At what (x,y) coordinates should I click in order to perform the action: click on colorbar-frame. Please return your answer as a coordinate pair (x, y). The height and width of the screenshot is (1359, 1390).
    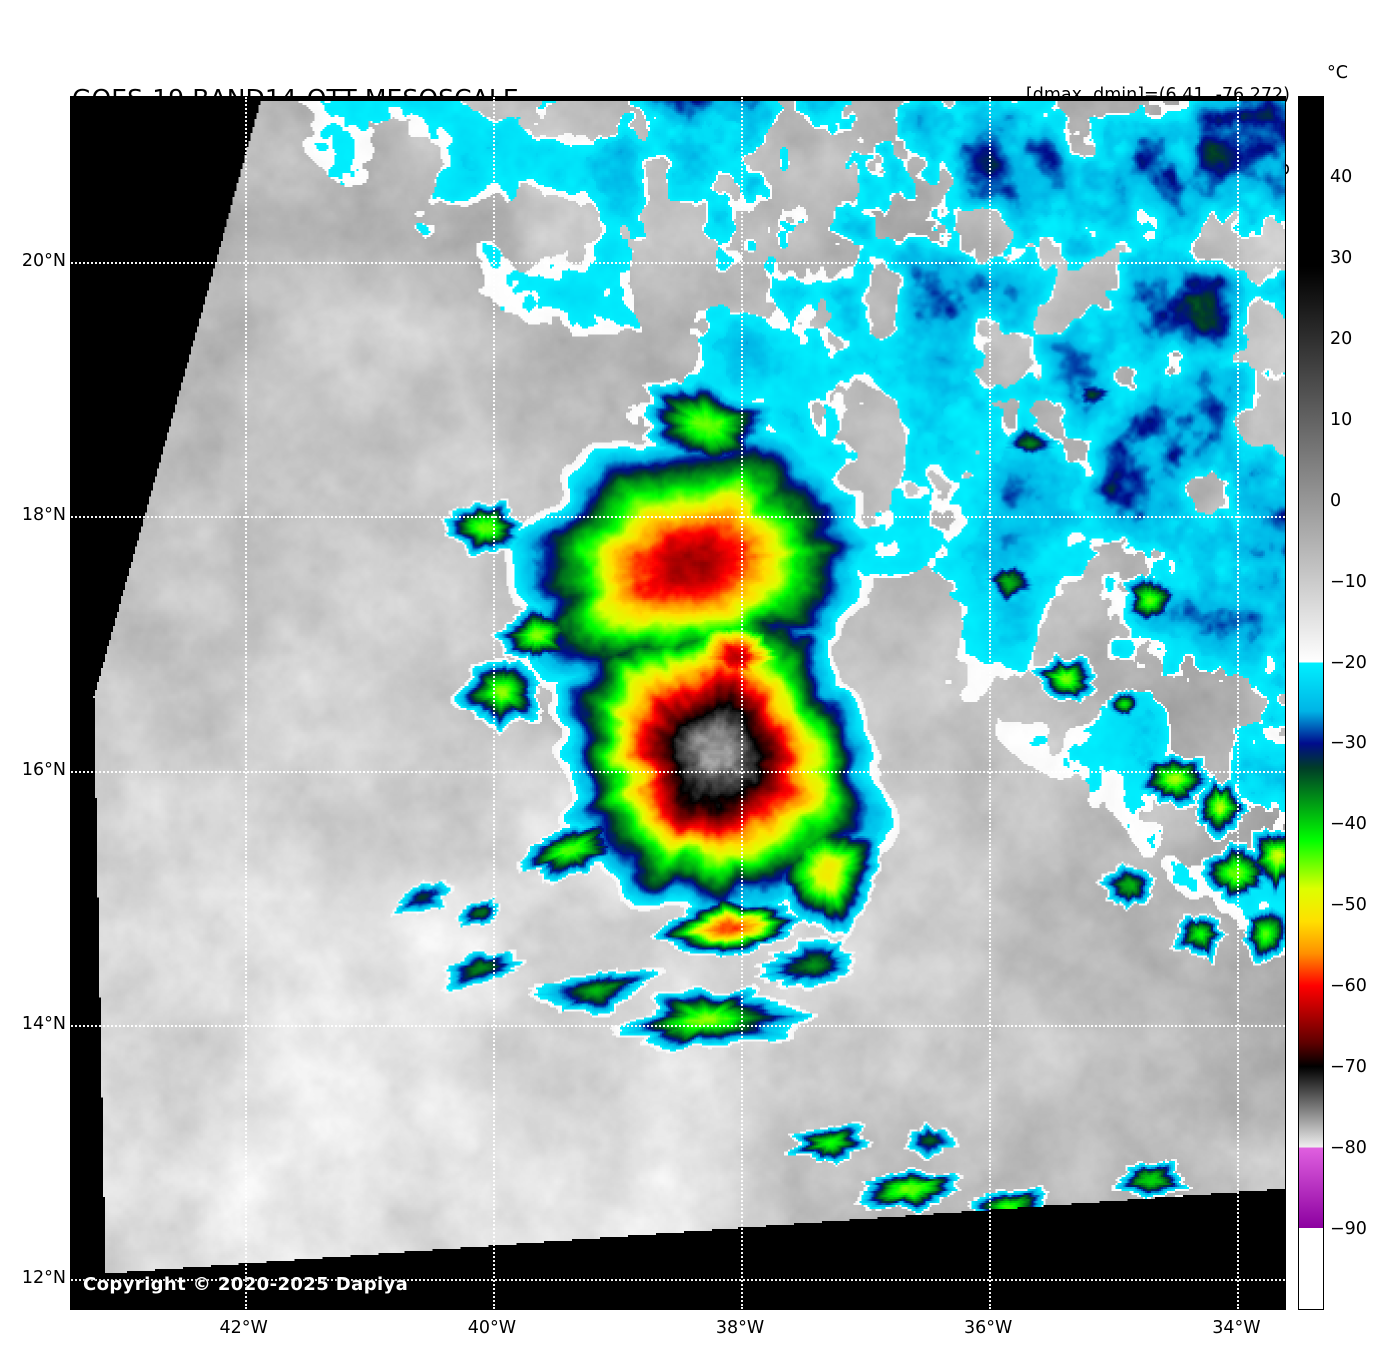
    Looking at the image, I should click on (1311, 703).